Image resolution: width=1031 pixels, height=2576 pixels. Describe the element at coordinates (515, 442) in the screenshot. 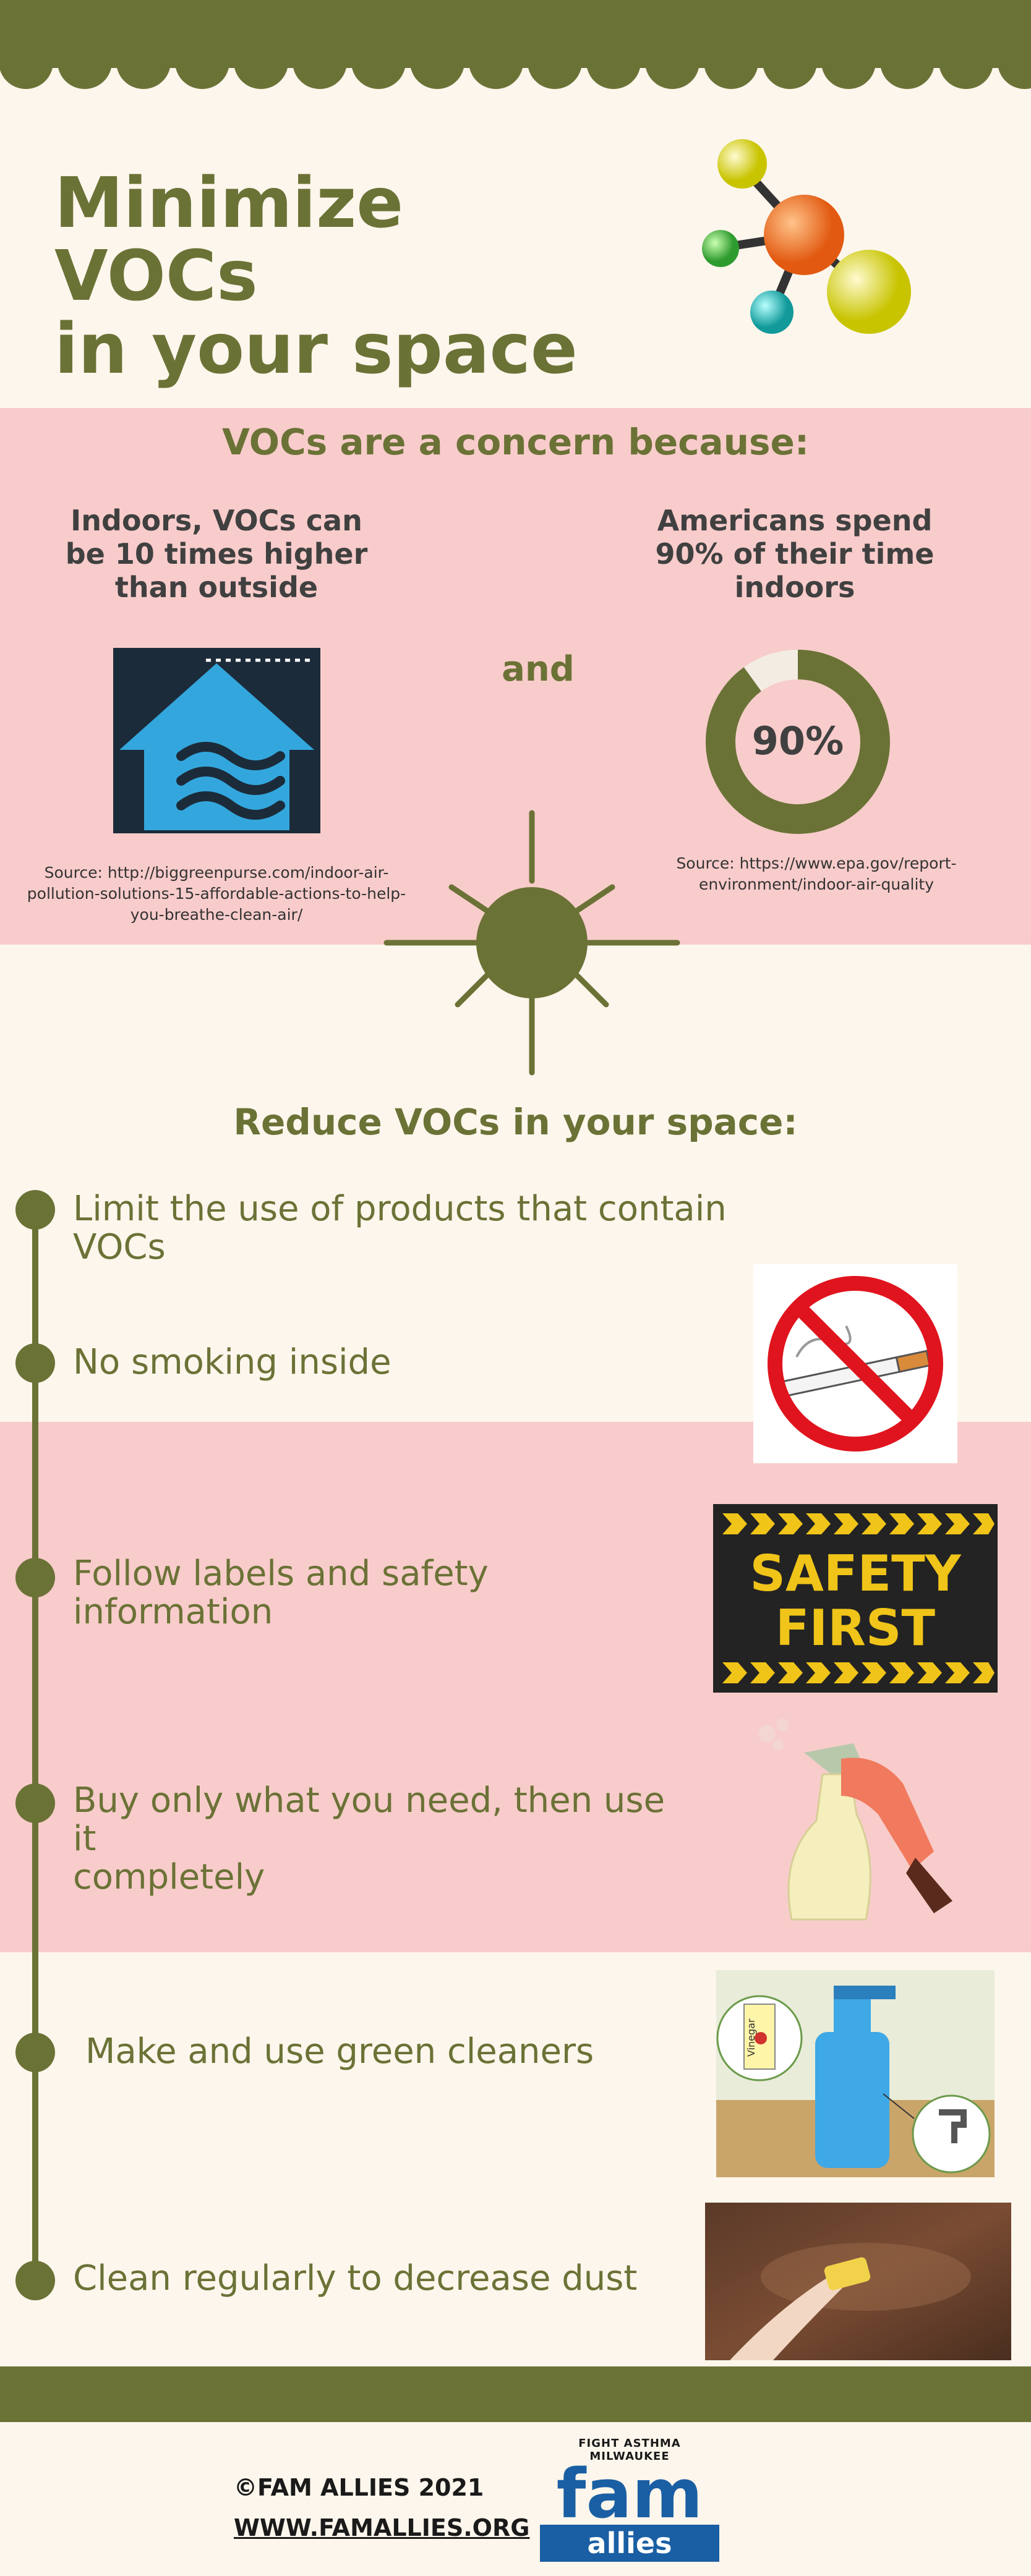

I see `concern-heading: VOCs are a concern because:` at that location.